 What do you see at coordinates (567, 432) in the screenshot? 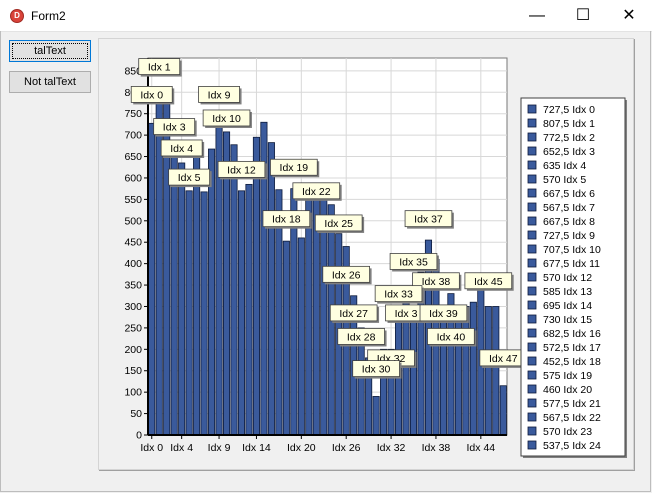
I see `legend-entry: 570 Idx 23` at bounding box center [567, 432].